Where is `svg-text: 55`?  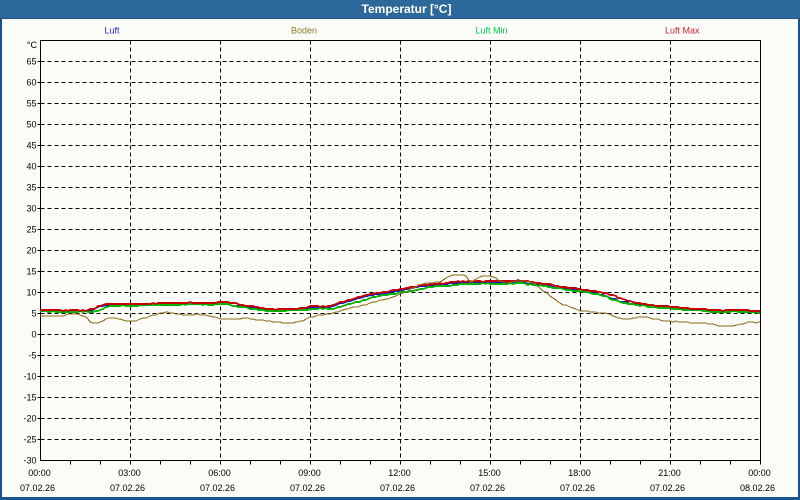
svg-text: 55 is located at coordinates (31, 104).